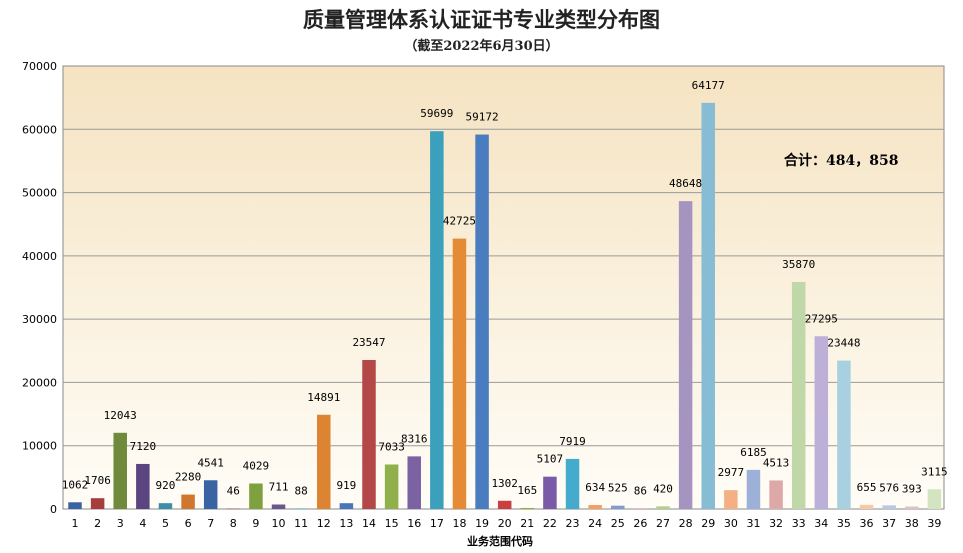 The height and width of the screenshot is (553, 963). I want to click on x-tick-label: 20, so click(505, 523).